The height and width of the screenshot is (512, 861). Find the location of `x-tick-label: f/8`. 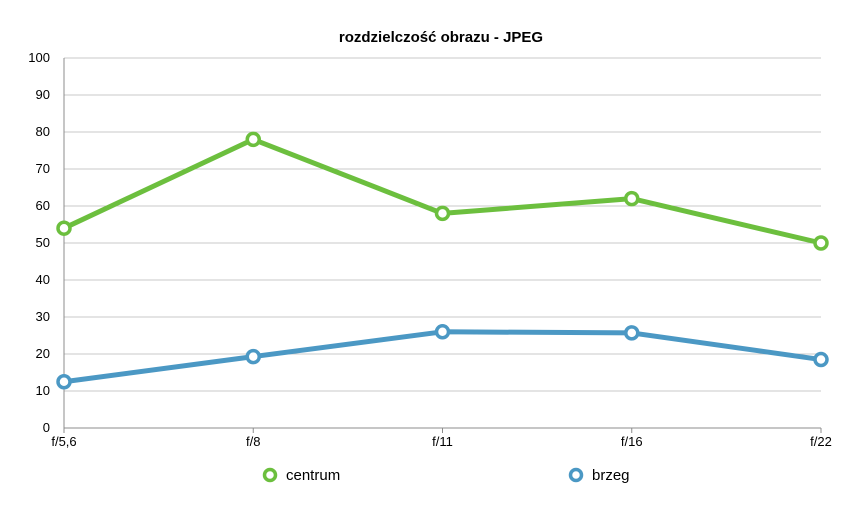

x-tick-label: f/8 is located at coordinates (253, 441).